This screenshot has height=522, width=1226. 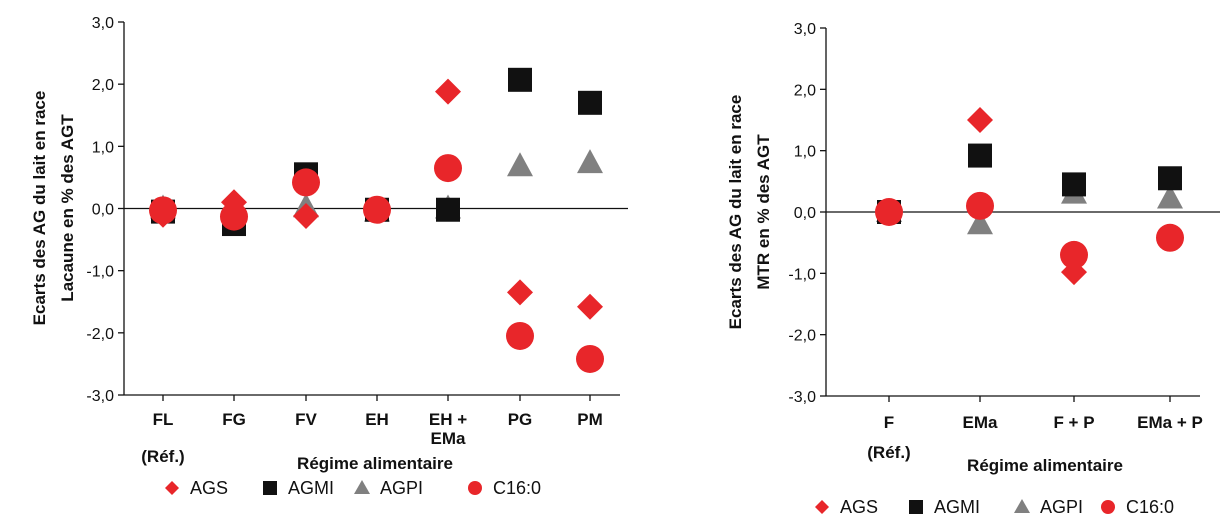 What do you see at coordinates (448, 419) in the screenshot?
I see `x-tick-label: EH +` at bounding box center [448, 419].